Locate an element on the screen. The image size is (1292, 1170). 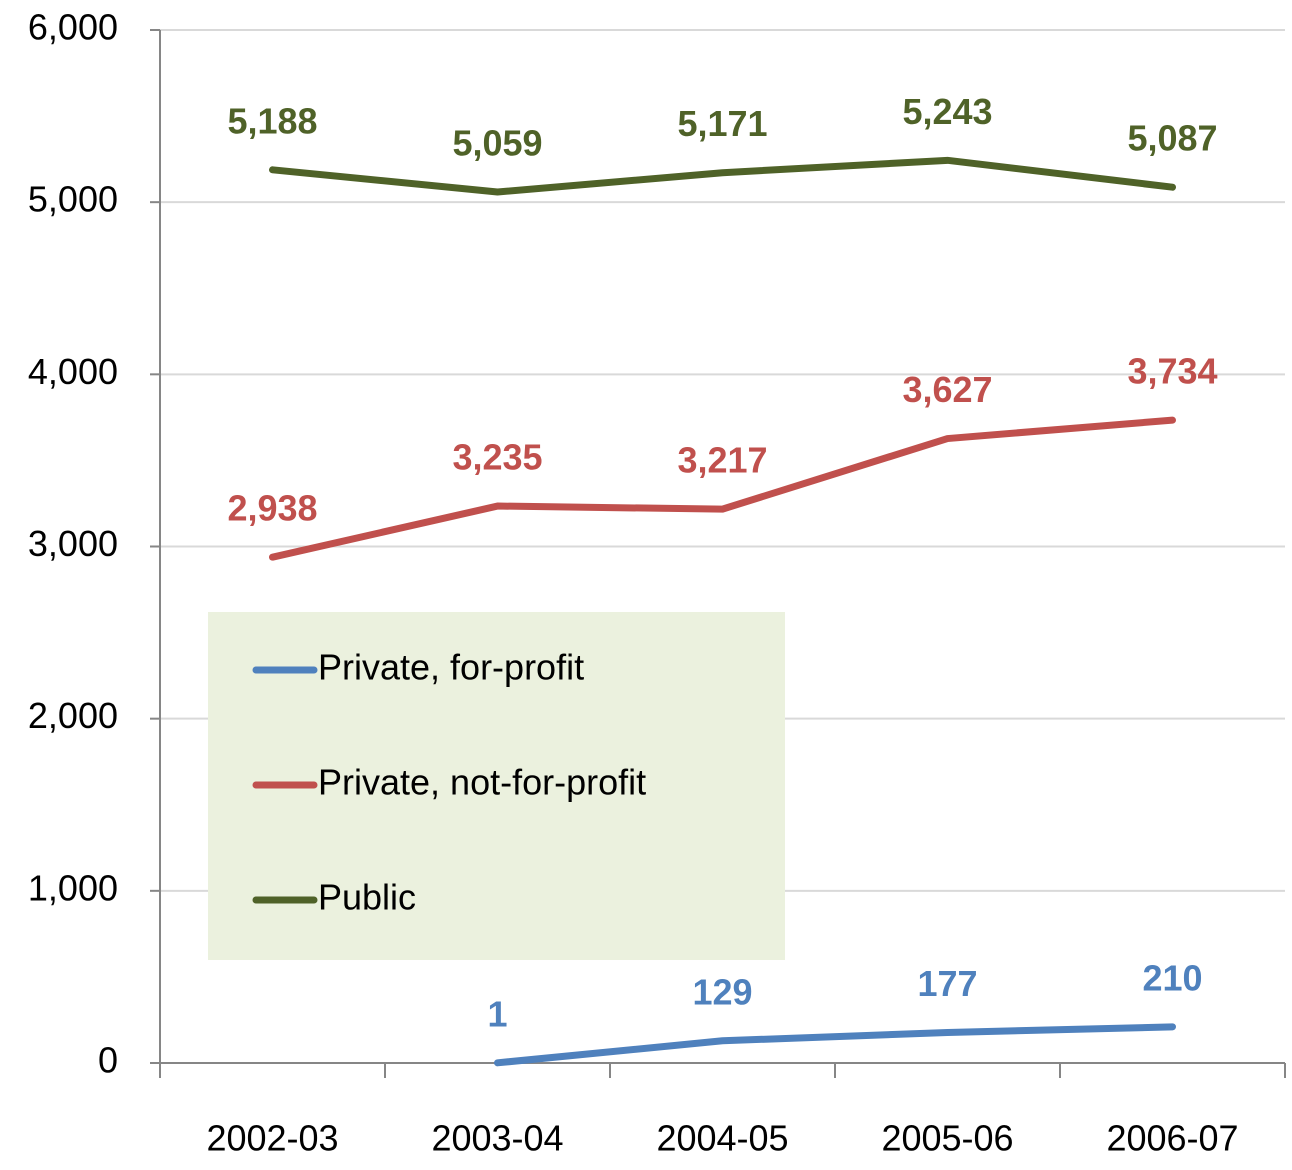
data-label: 3,734 is located at coordinates (1172, 371).